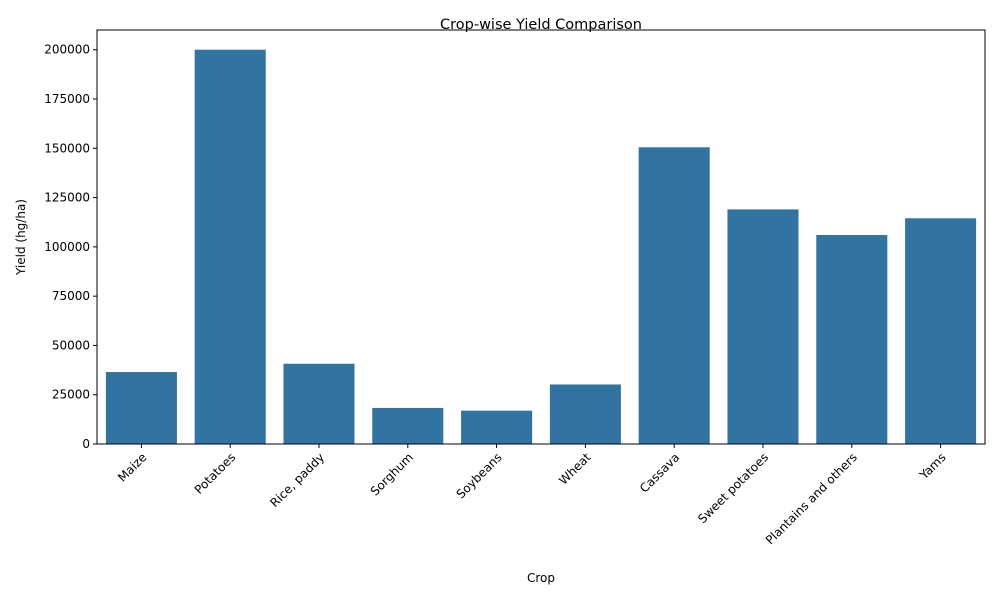 The height and width of the screenshot is (600, 1000). What do you see at coordinates (141, 408) in the screenshot?
I see `bar-maize` at bounding box center [141, 408].